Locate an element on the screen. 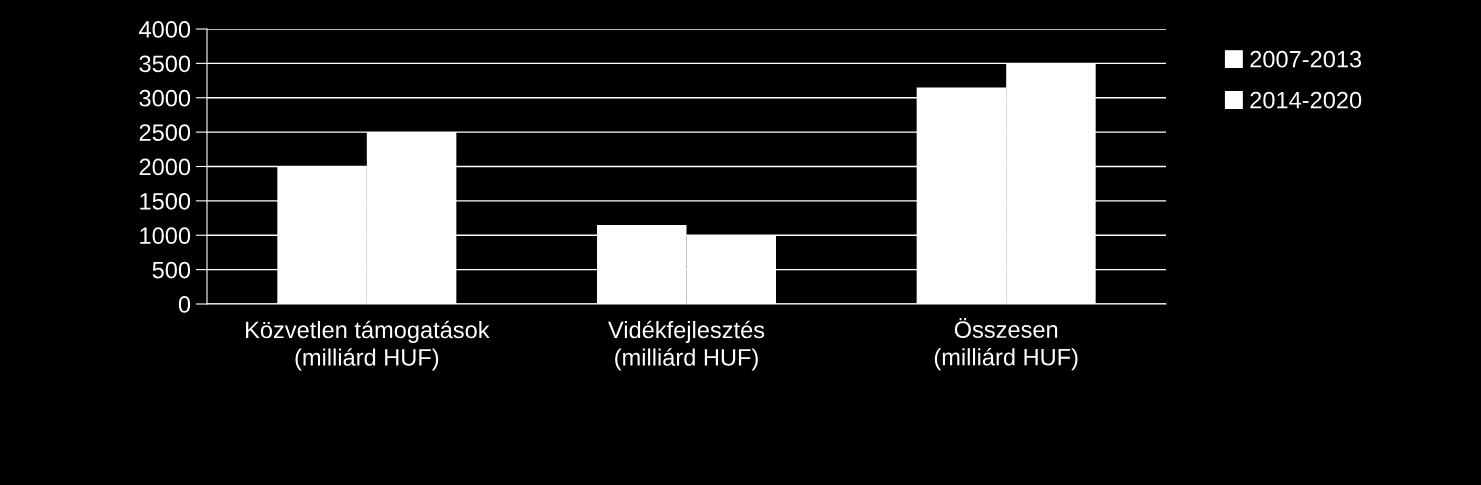  y-tick-label: 500 is located at coordinates (171, 270).